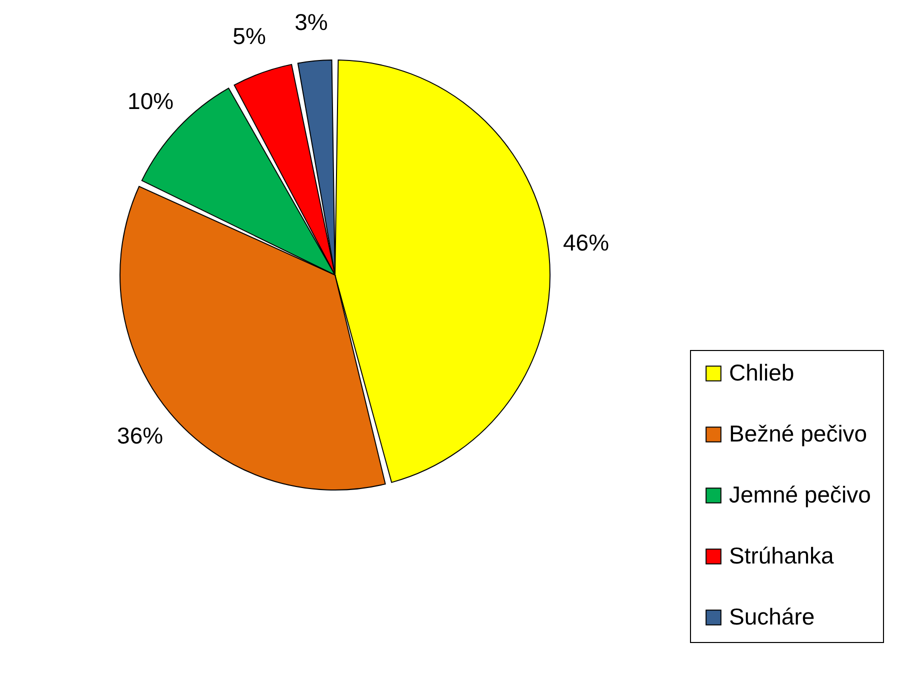 Image resolution: width=910 pixels, height=684 pixels. What do you see at coordinates (140, 435) in the screenshot?
I see `data-label: 36%` at bounding box center [140, 435].